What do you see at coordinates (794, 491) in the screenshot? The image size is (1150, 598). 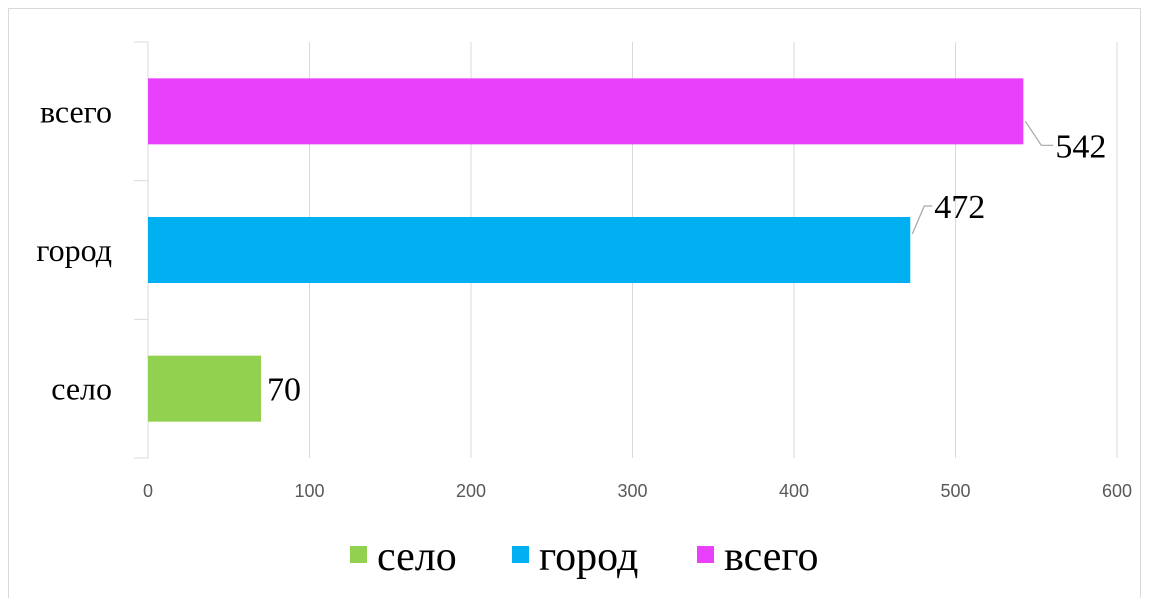 I see `x-tick-label: 400` at bounding box center [794, 491].